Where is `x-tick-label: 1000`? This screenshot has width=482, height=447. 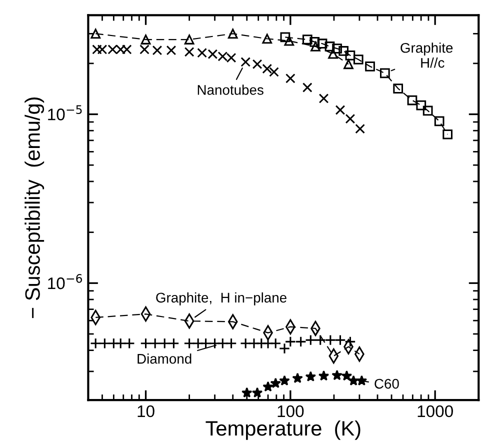 x-tick-label: 1000 is located at coordinates (435, 411).